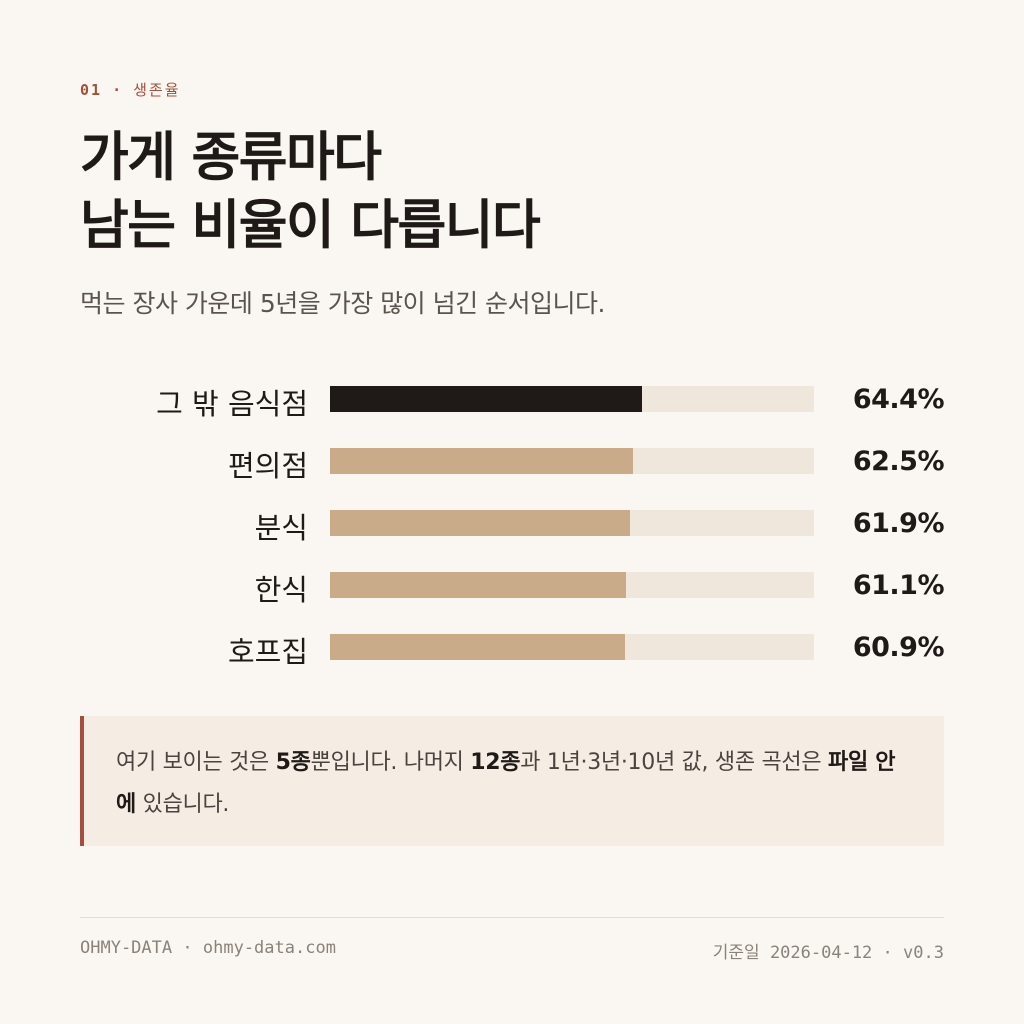 Image resolution: width=1024 pixels, height=1024 pixels. What do you see at coordinates (310, 225) in the screenshot?
I see `page-title-line-2: 남는 비율이 다릅니다` at bounding box center [310, 225].